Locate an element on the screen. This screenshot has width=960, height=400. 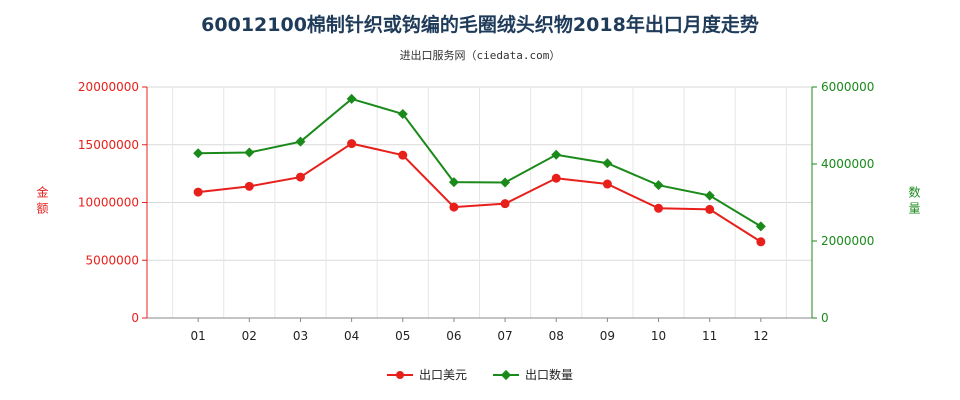
x-tick-label: 12 is located at coordinates (760, 336).